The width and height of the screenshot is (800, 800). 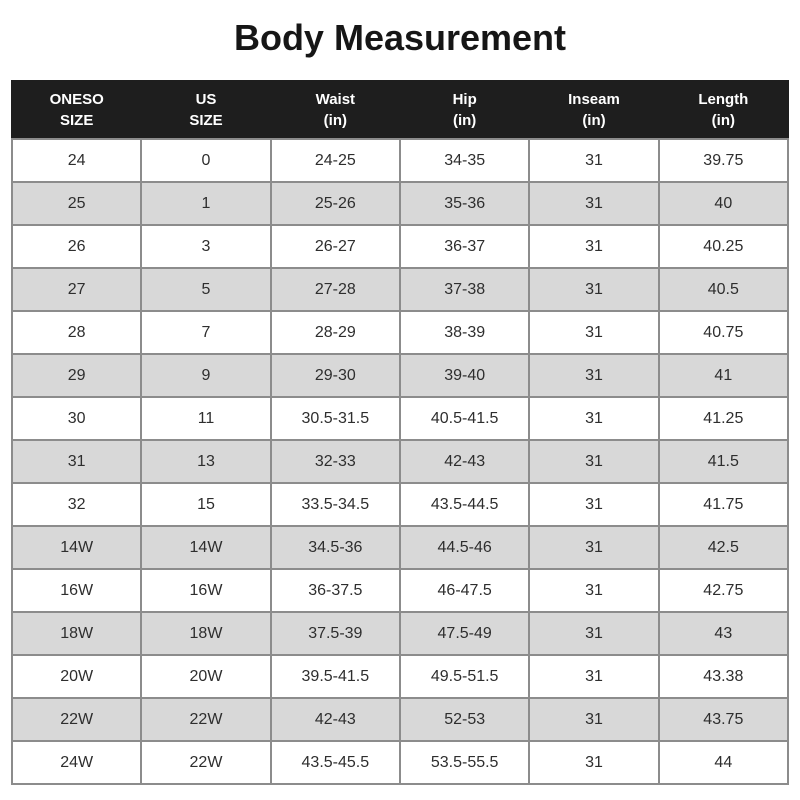 I want to click on table-cell: 42.75, so click(x=723, y=590).